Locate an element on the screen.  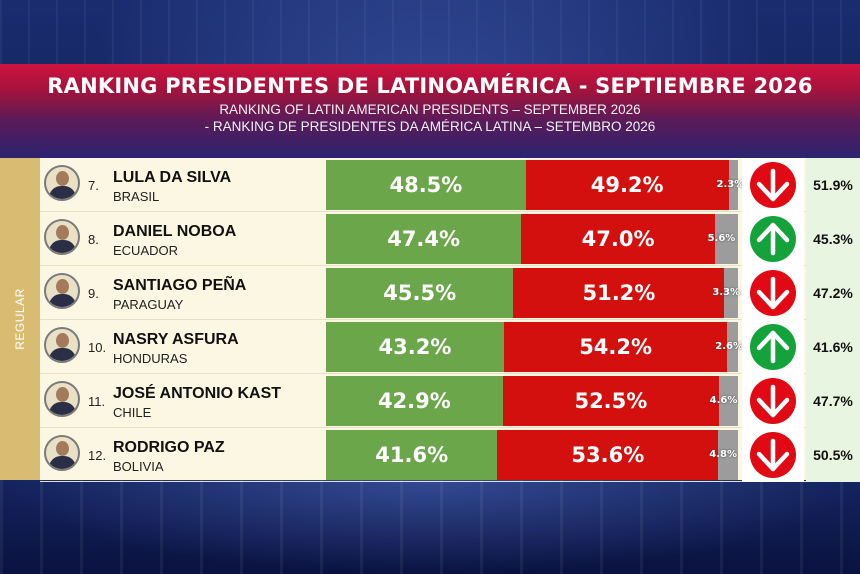
disapprove-label: 51.2% is located at coordinates (619, 293).